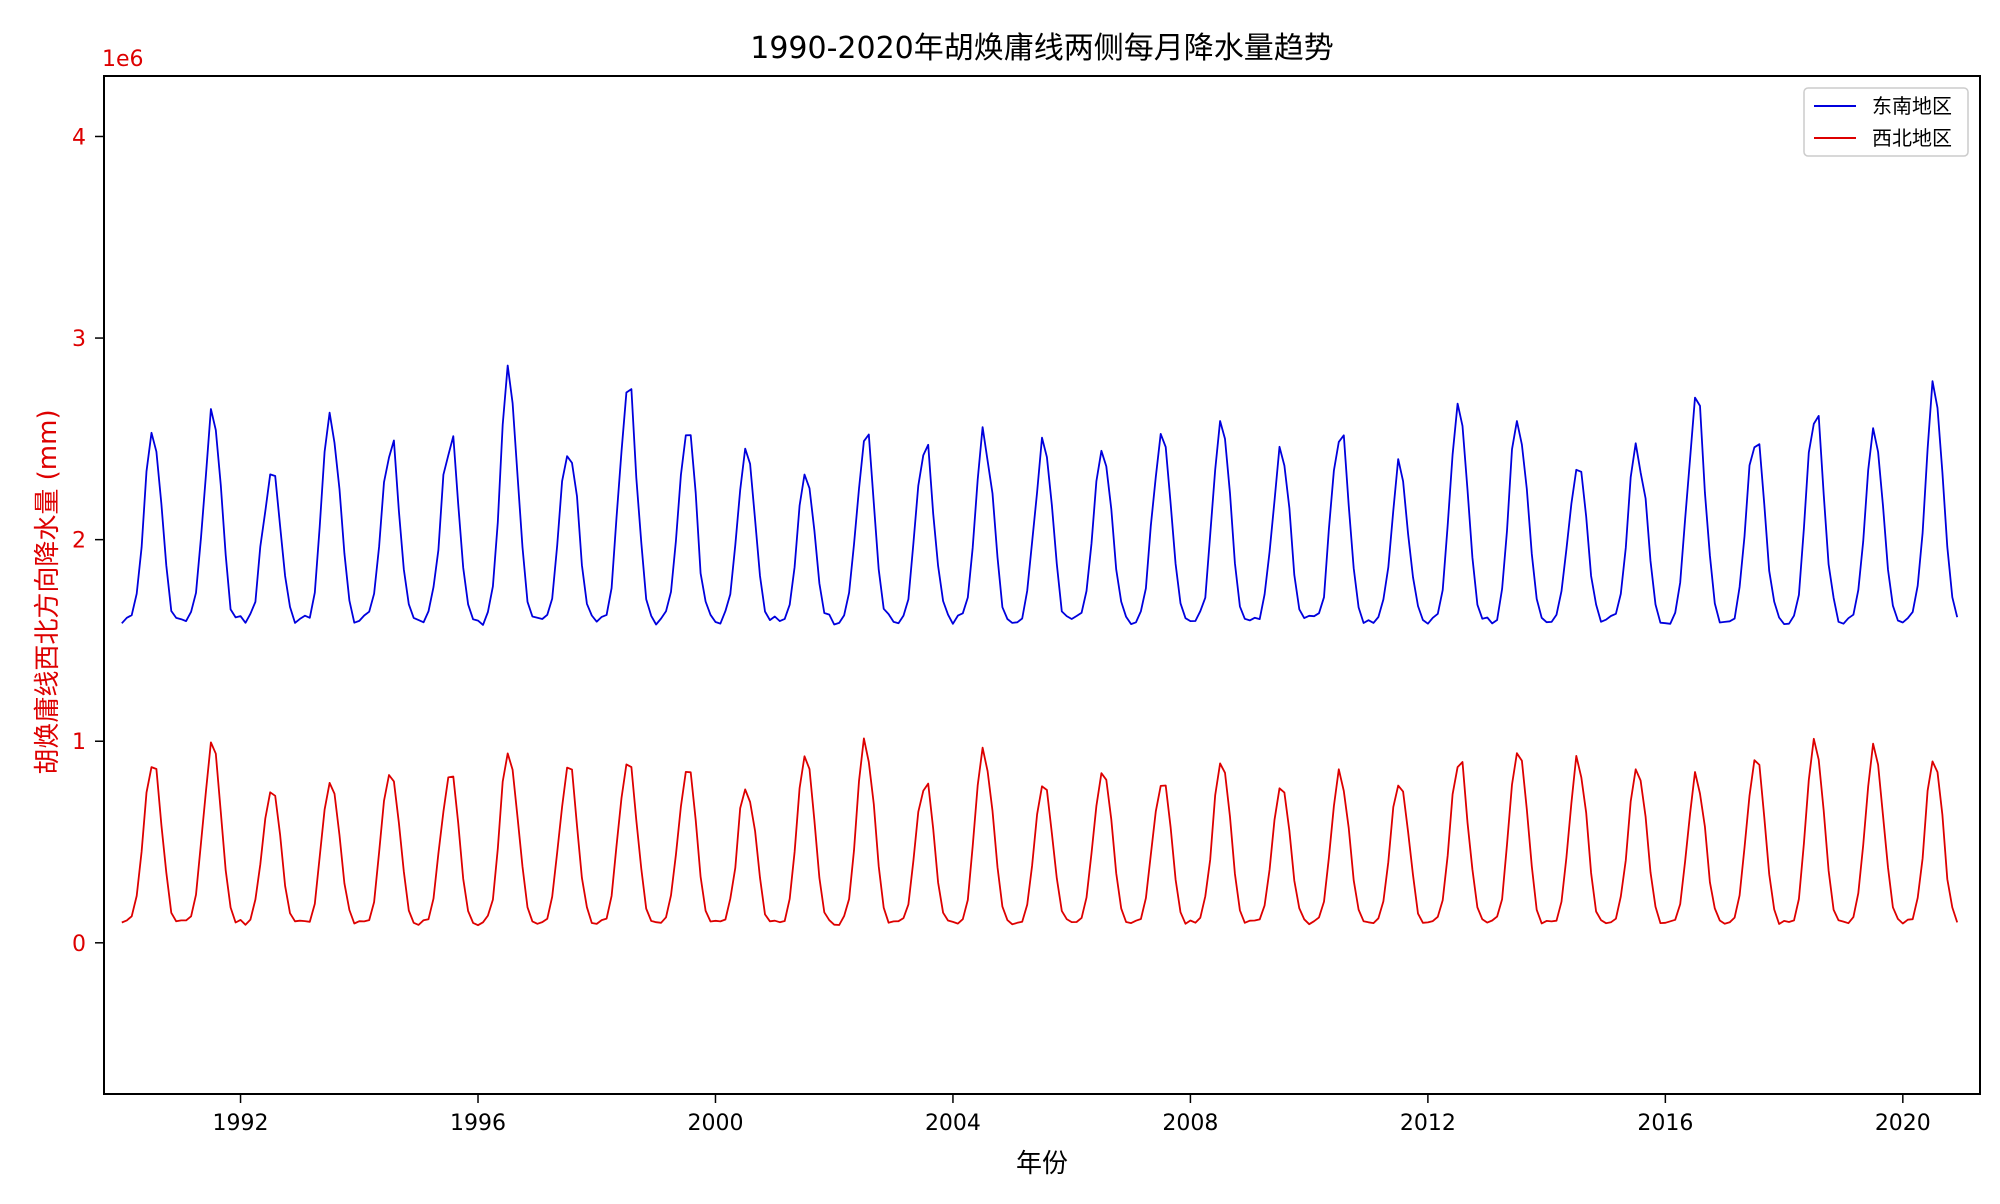 Image resolution: width=2000 pixels, height=1204 pixels. What do you see at coordinates (953, 1123) in the screenshot?
I see `x-tick-label: 2004` at bounding box center [953, 1123].